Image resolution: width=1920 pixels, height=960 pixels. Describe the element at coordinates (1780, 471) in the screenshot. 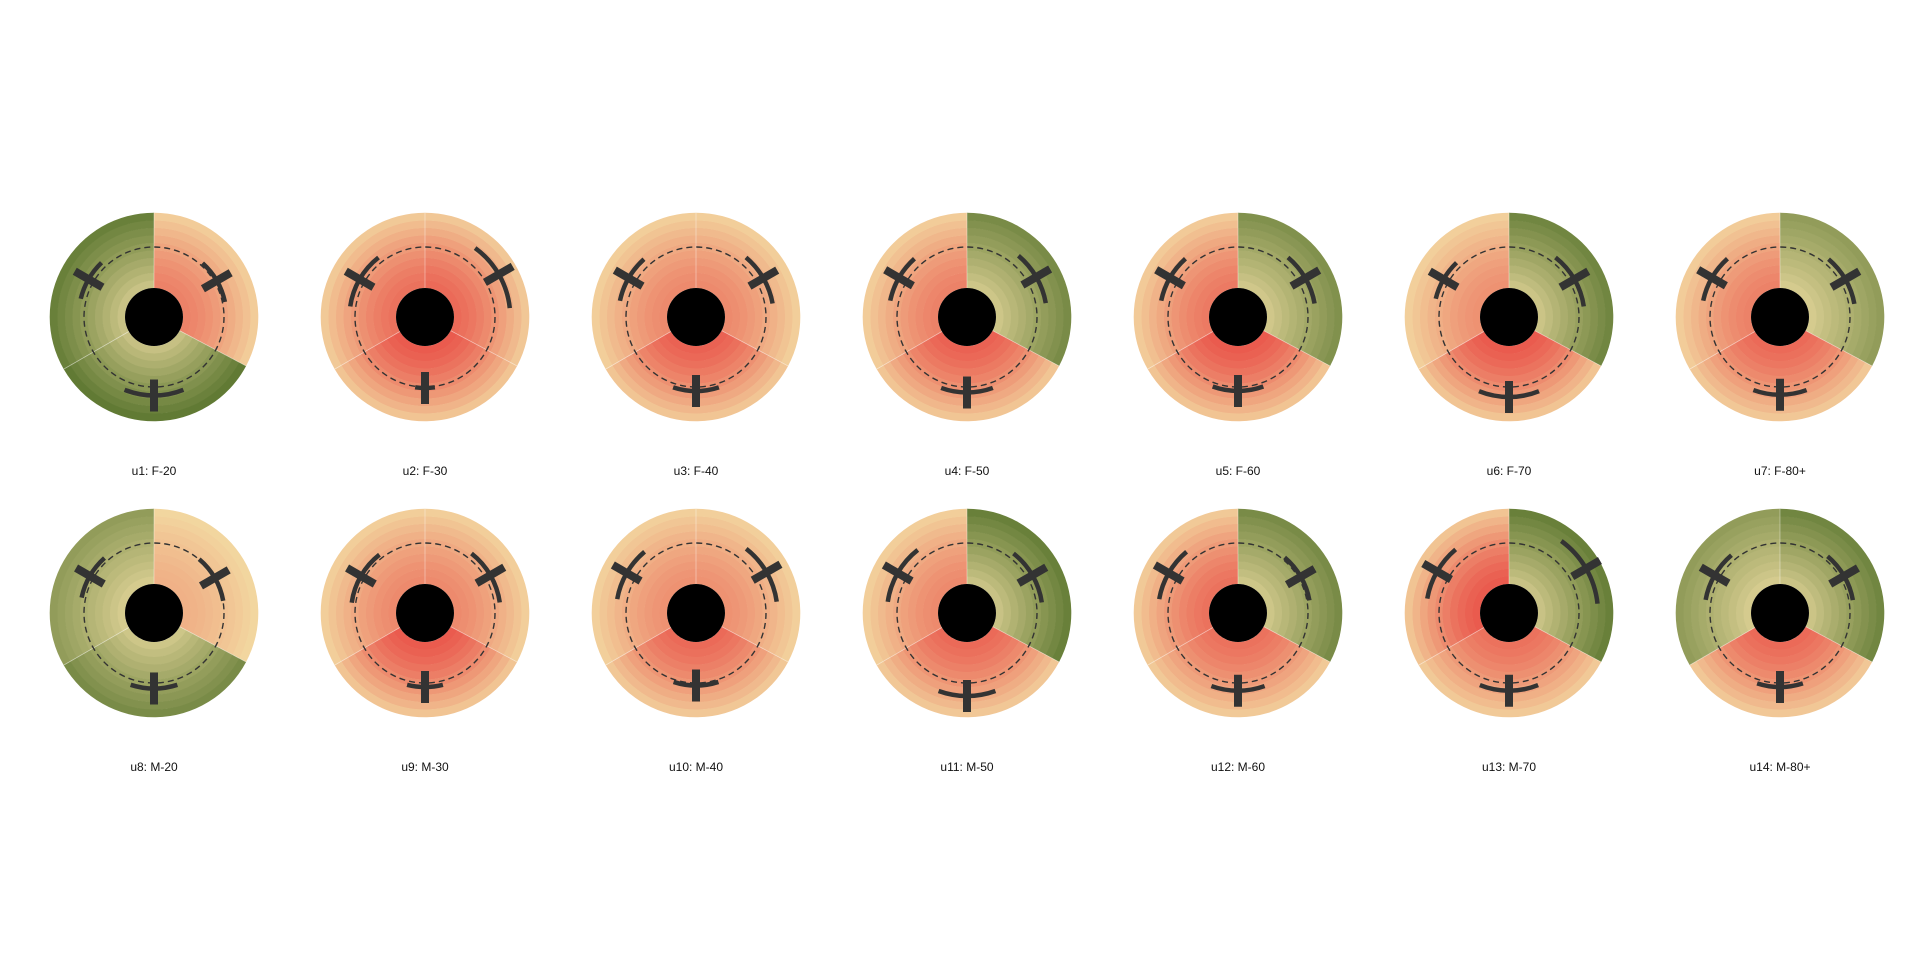

I see `panel-label: u7: F-80+` at that location.